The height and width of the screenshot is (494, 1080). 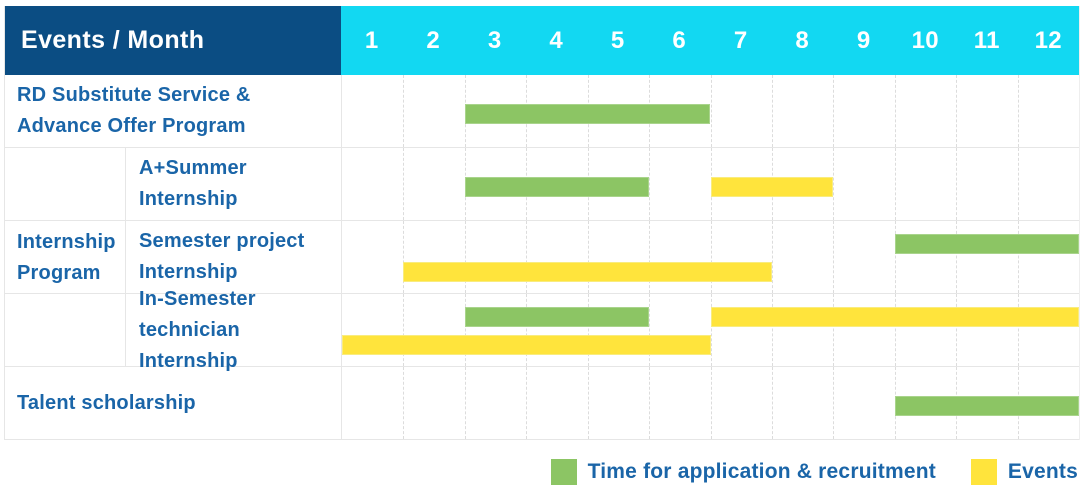 What do you see at coordinates (222, 241) in the screenshot?
I see `row-label-line: Semester project` at bounding box center [222, 241].